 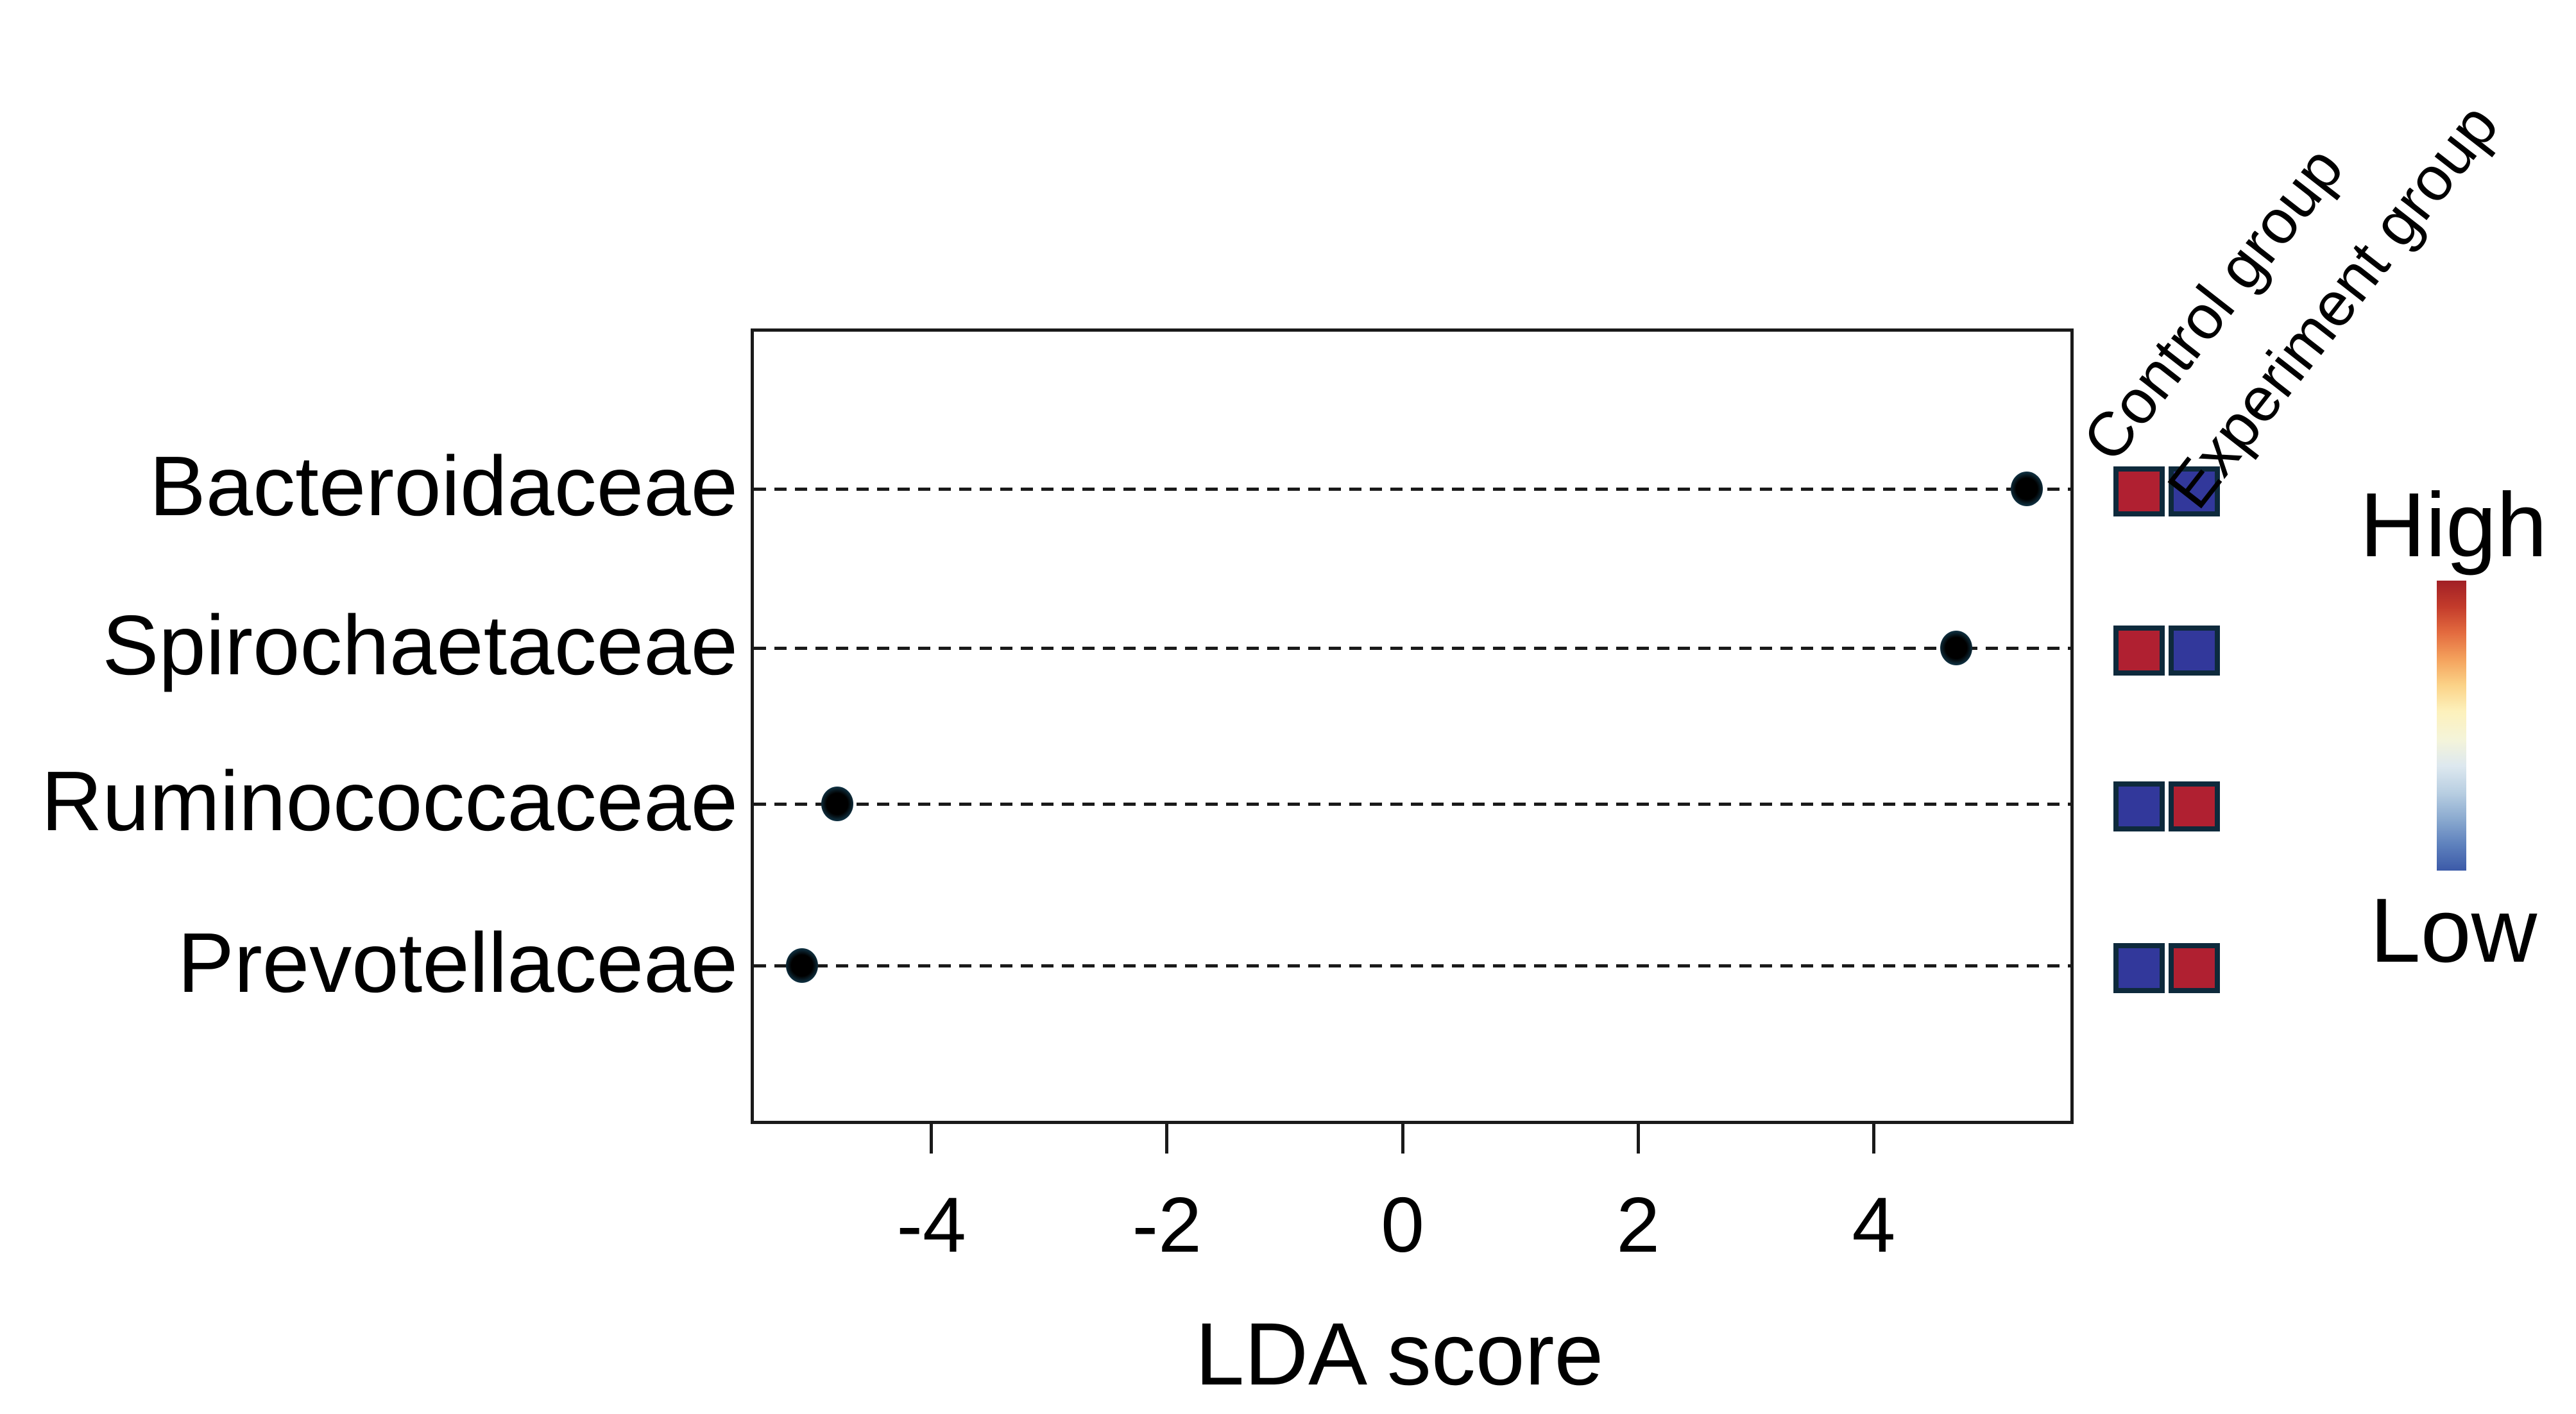 I want to click on colorbar-high-label: High, so click(x=2453, y=525).